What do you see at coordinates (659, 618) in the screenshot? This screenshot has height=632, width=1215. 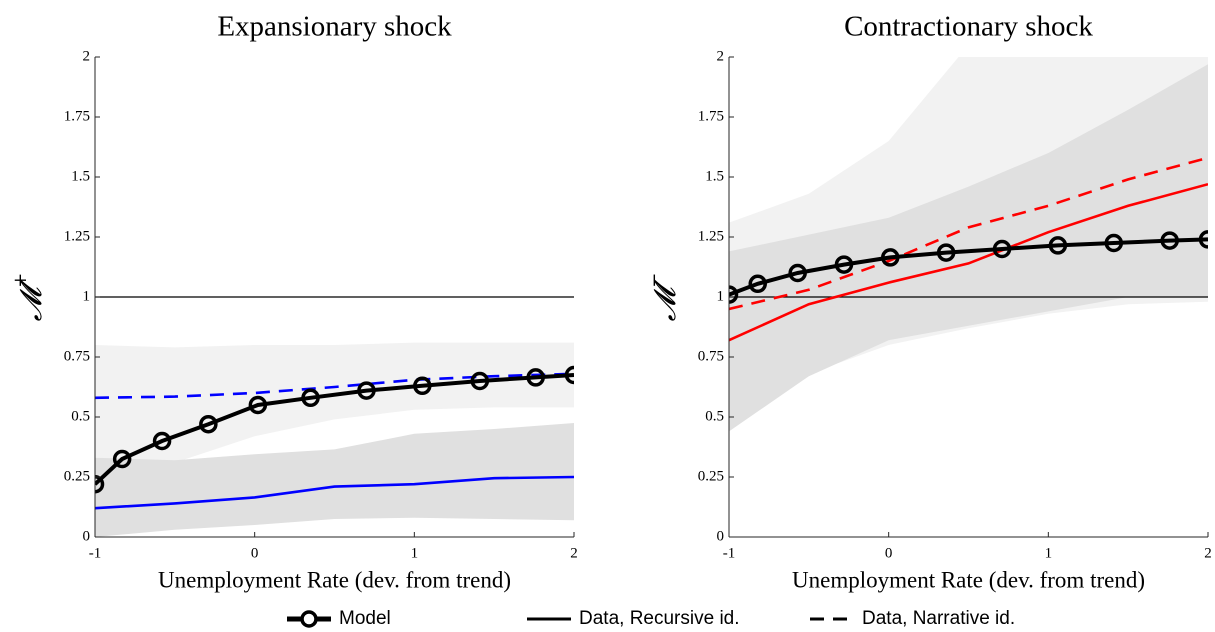 I see `legend-label: Data, Recursive id.` at bounding box center [659, 618].